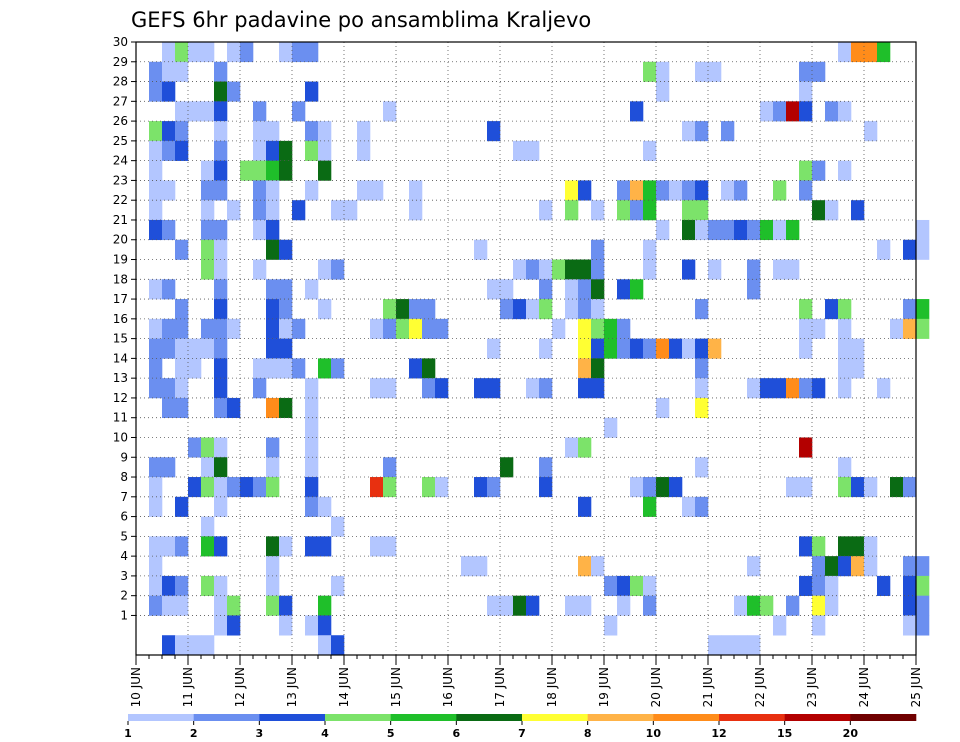 This screenshot has width=960, height=742. I want to click on x-tick-label: 24 JUN, so click(864, 687).